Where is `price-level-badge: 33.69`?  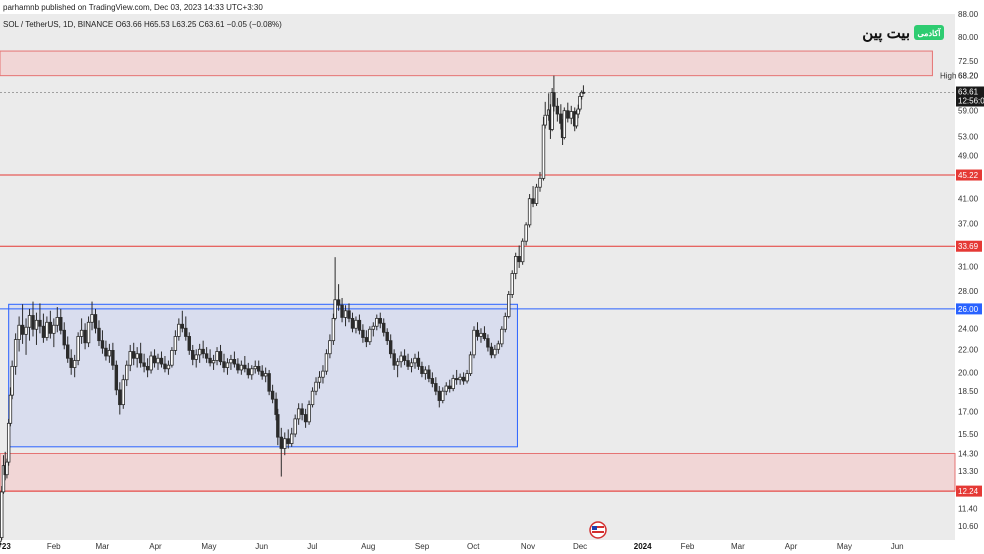 price-level-badge: 33.69 is located at coordinates (969, 246).